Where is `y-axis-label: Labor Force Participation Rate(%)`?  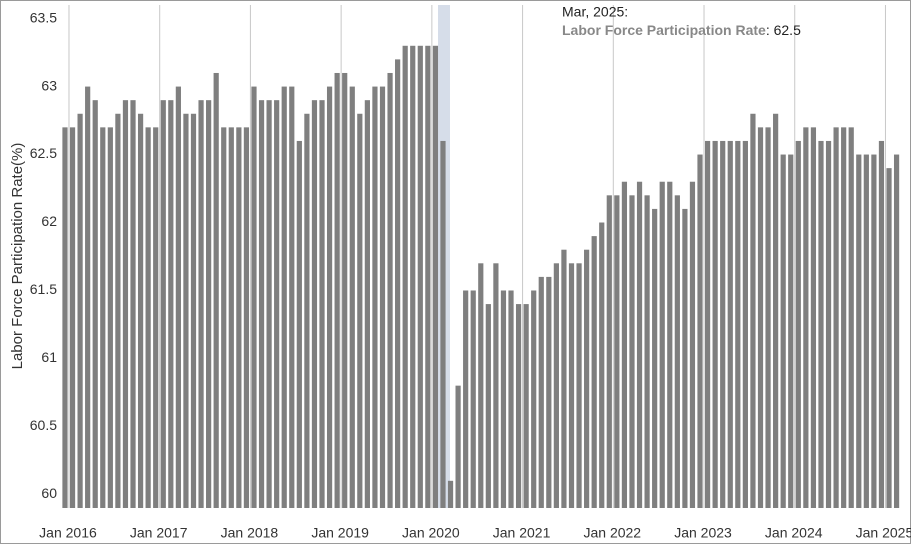
y-axis-label: Labor Force Participation Rate(%) is located at coordinates (17, 256).